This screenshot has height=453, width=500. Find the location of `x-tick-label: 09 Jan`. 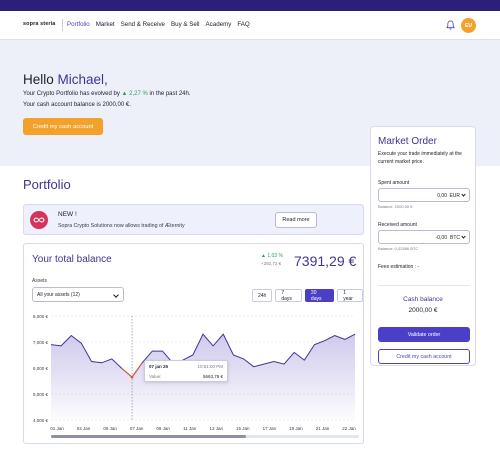

x-tick-label: 09 Jan is located at coordinates (163, 428).